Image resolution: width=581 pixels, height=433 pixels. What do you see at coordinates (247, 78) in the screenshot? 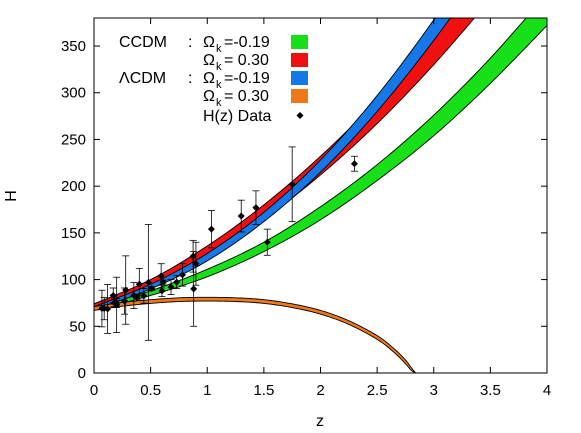
I see `legend-value-3: =-0.19` at bounding box center [247, 78].